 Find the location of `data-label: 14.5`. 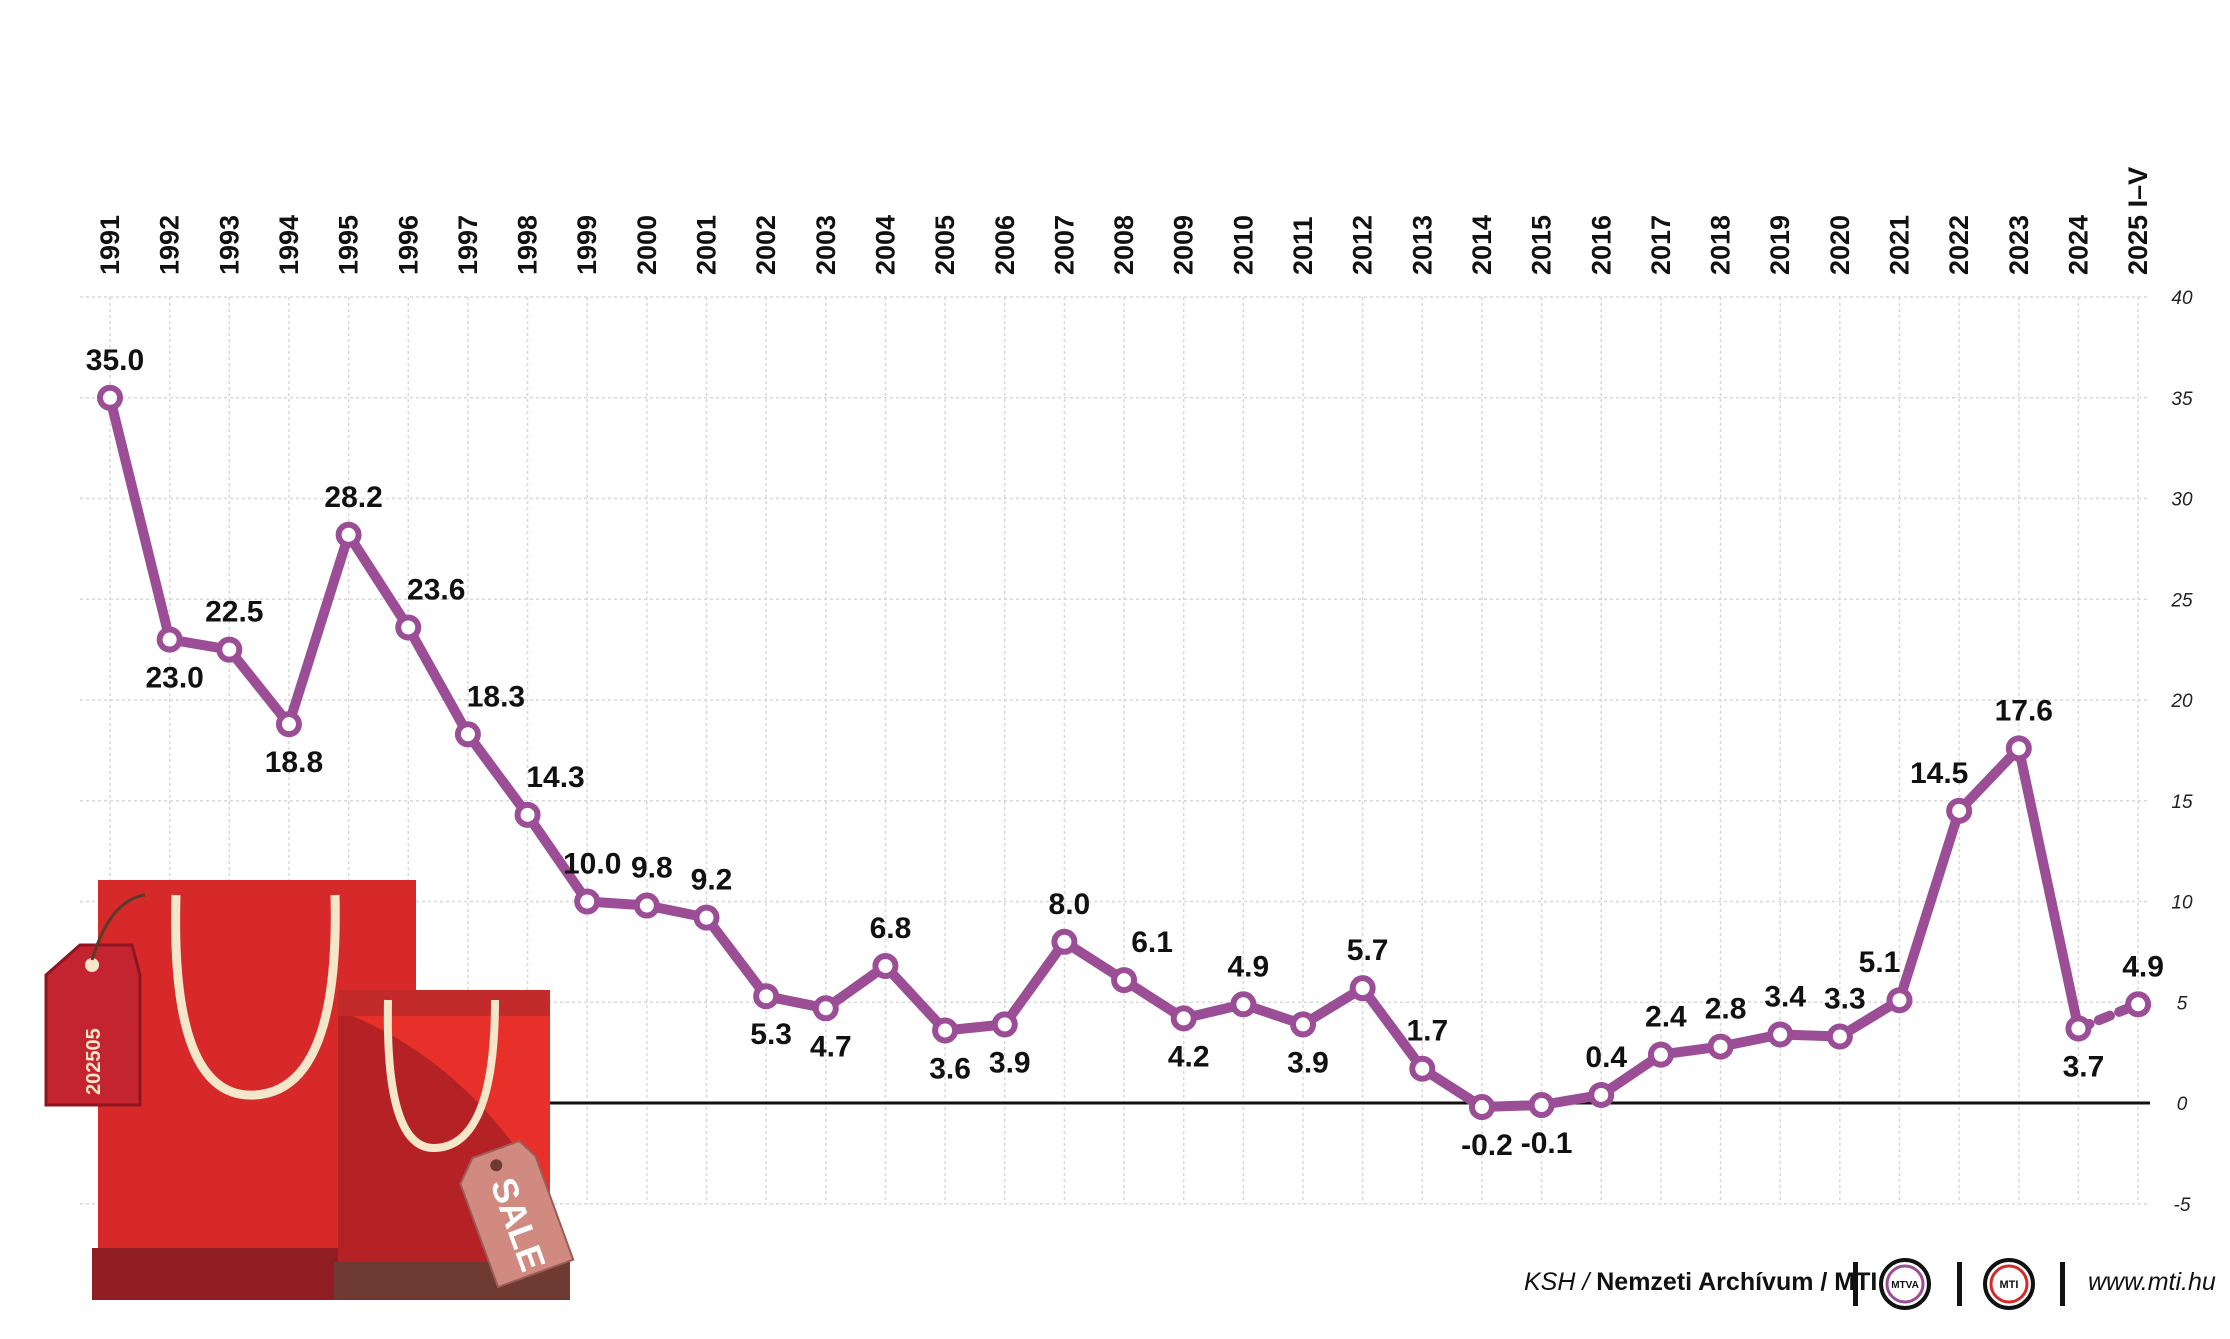

data-label: 14.5 is located at coordinates (1939, 773).